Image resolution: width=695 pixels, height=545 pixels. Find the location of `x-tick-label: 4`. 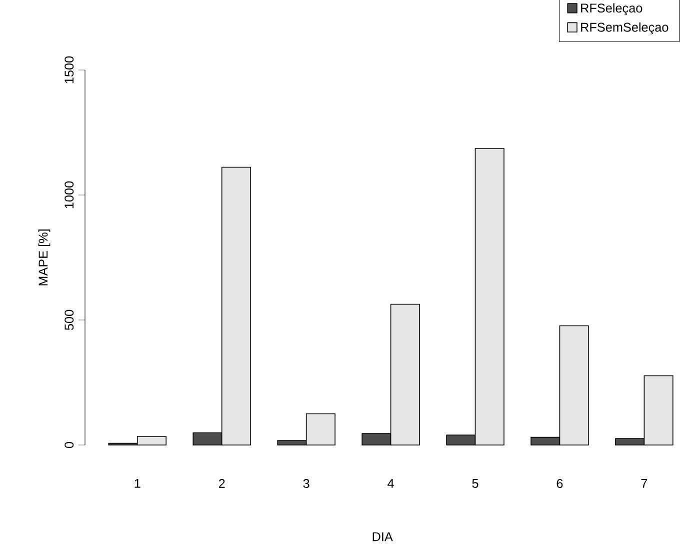

x-tick-label: 4 is located at coordinates (391, 483).